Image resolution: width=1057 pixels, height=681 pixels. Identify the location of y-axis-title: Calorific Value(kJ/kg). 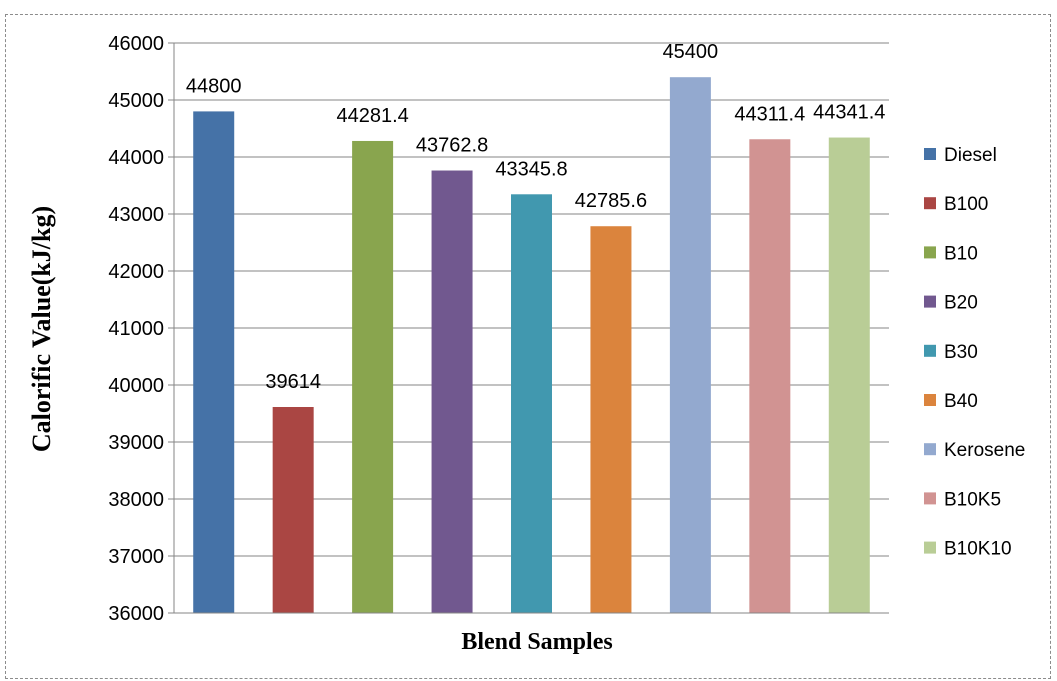
(41, 329).